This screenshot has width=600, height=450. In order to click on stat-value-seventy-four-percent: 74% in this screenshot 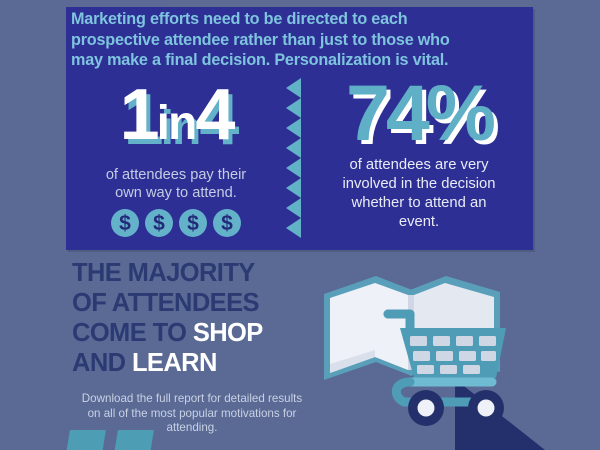, I will do `click(420, 112)`.